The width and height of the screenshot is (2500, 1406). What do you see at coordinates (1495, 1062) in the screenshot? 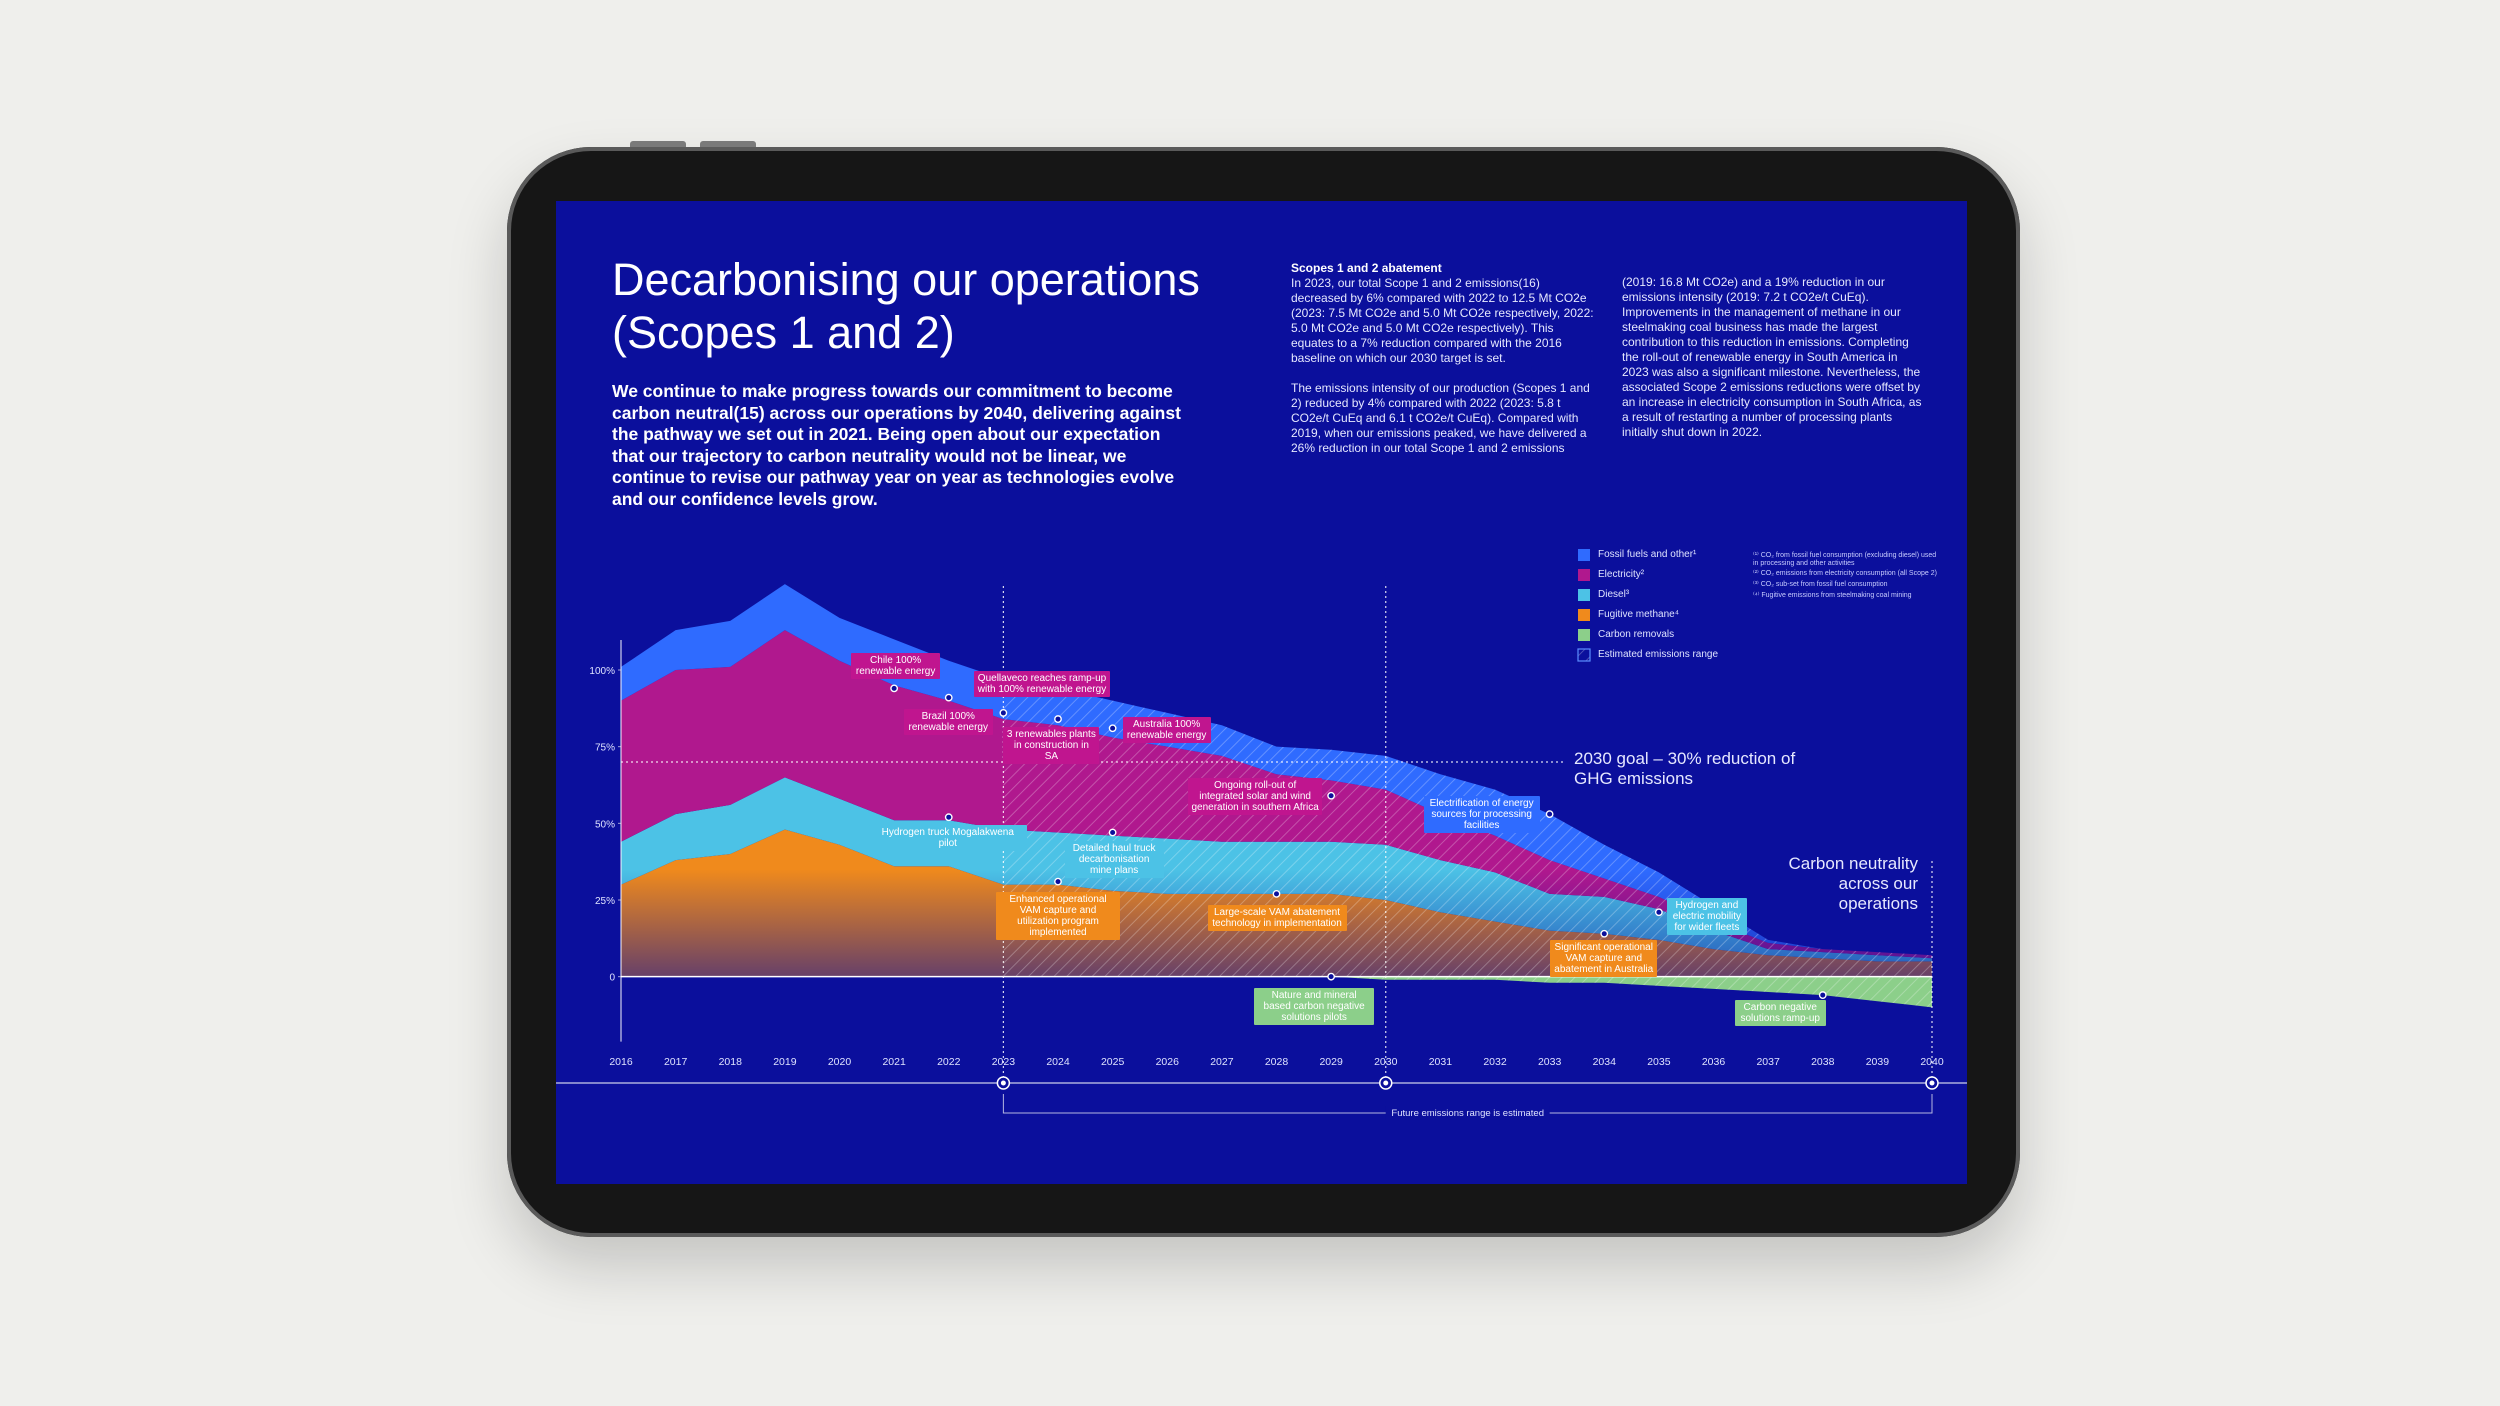
I see `x-tick-label: 2032` at bounding box center [1495, 1062].